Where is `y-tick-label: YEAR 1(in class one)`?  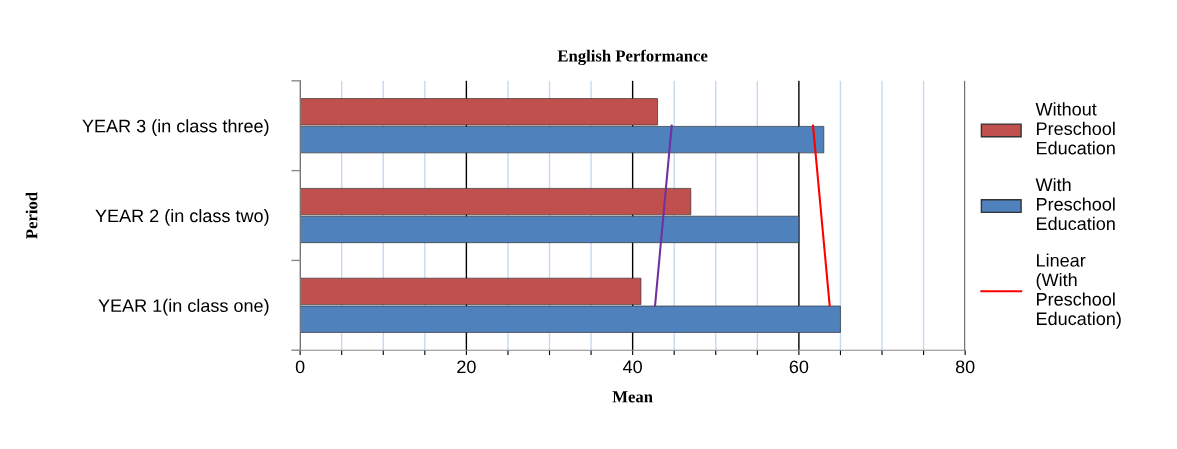 y-tick-label: YEAR 1(in class one) is located at coordinates (183, 307).